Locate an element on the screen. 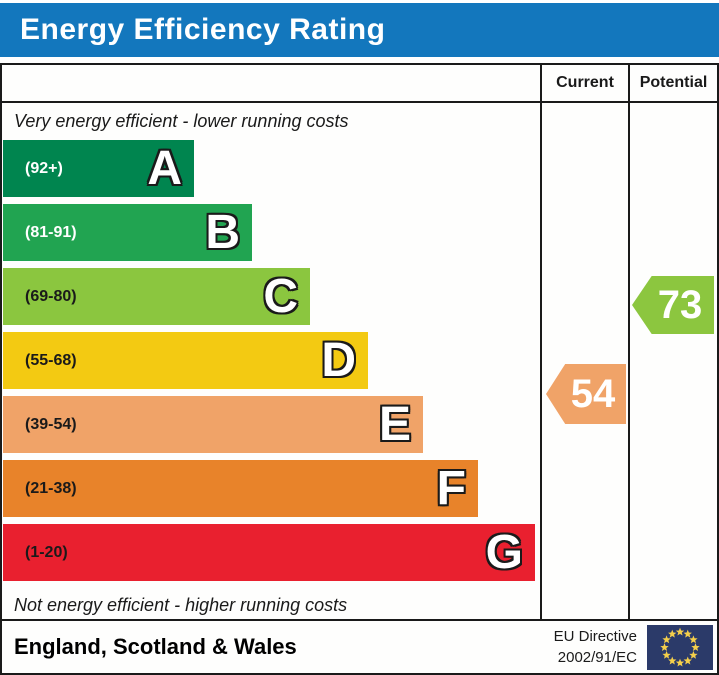  page-title: Energy Efficiency Rating is located at coordinates (359, 30).